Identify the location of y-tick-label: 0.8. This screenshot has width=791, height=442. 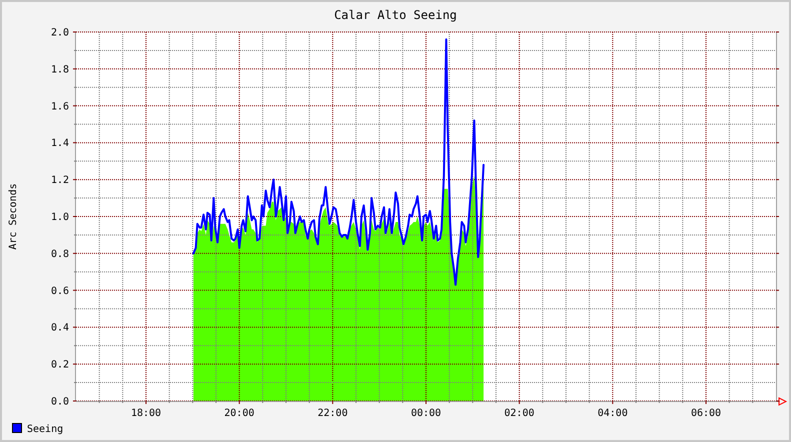
(59, 254).